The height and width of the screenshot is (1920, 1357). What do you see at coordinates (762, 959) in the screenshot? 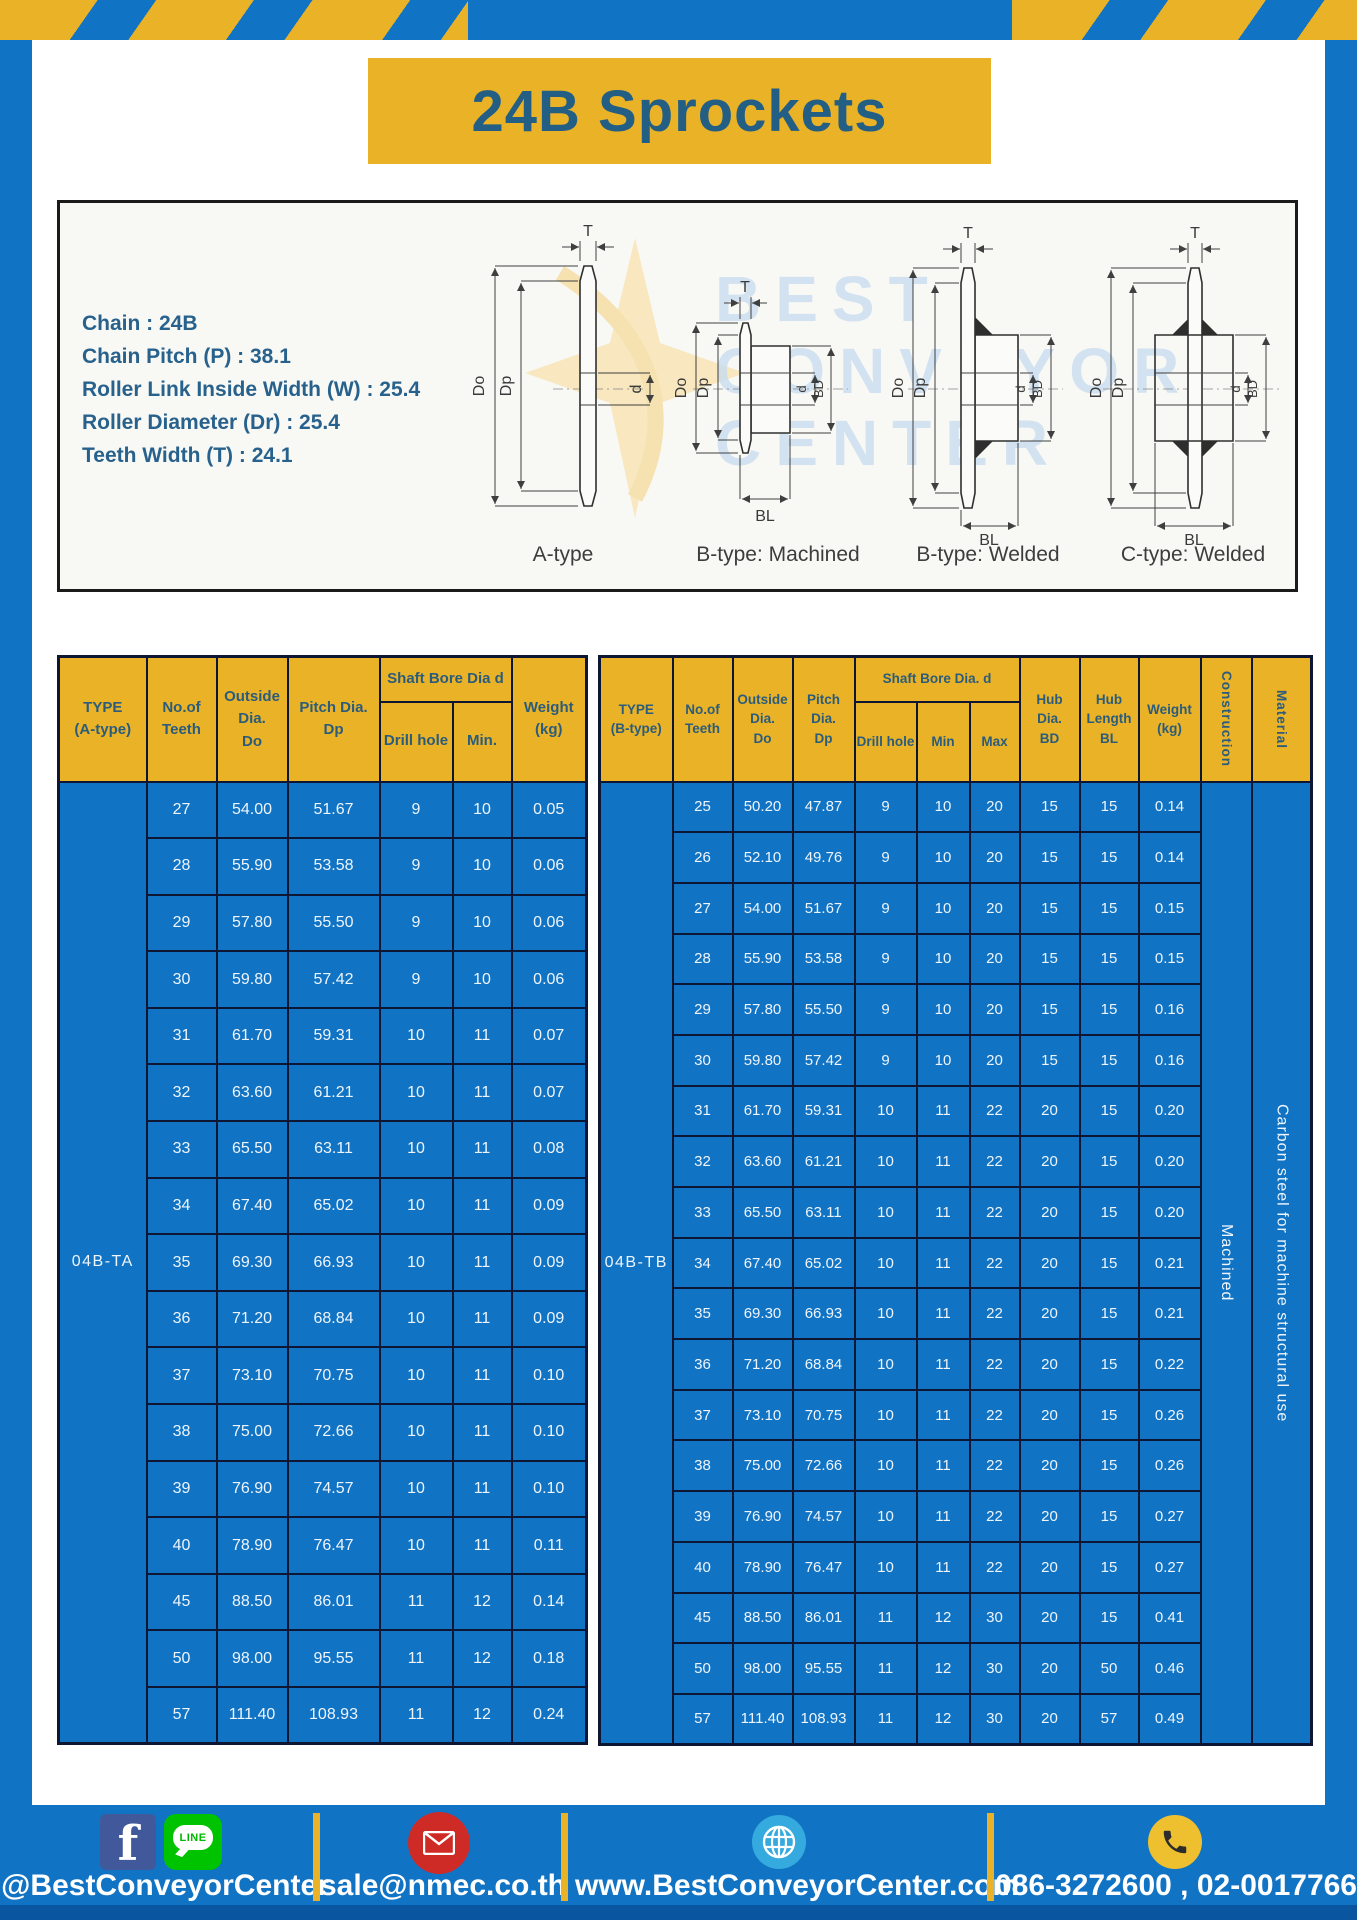
I see `table-cell: 55.90` at bounding box center [762, 959].